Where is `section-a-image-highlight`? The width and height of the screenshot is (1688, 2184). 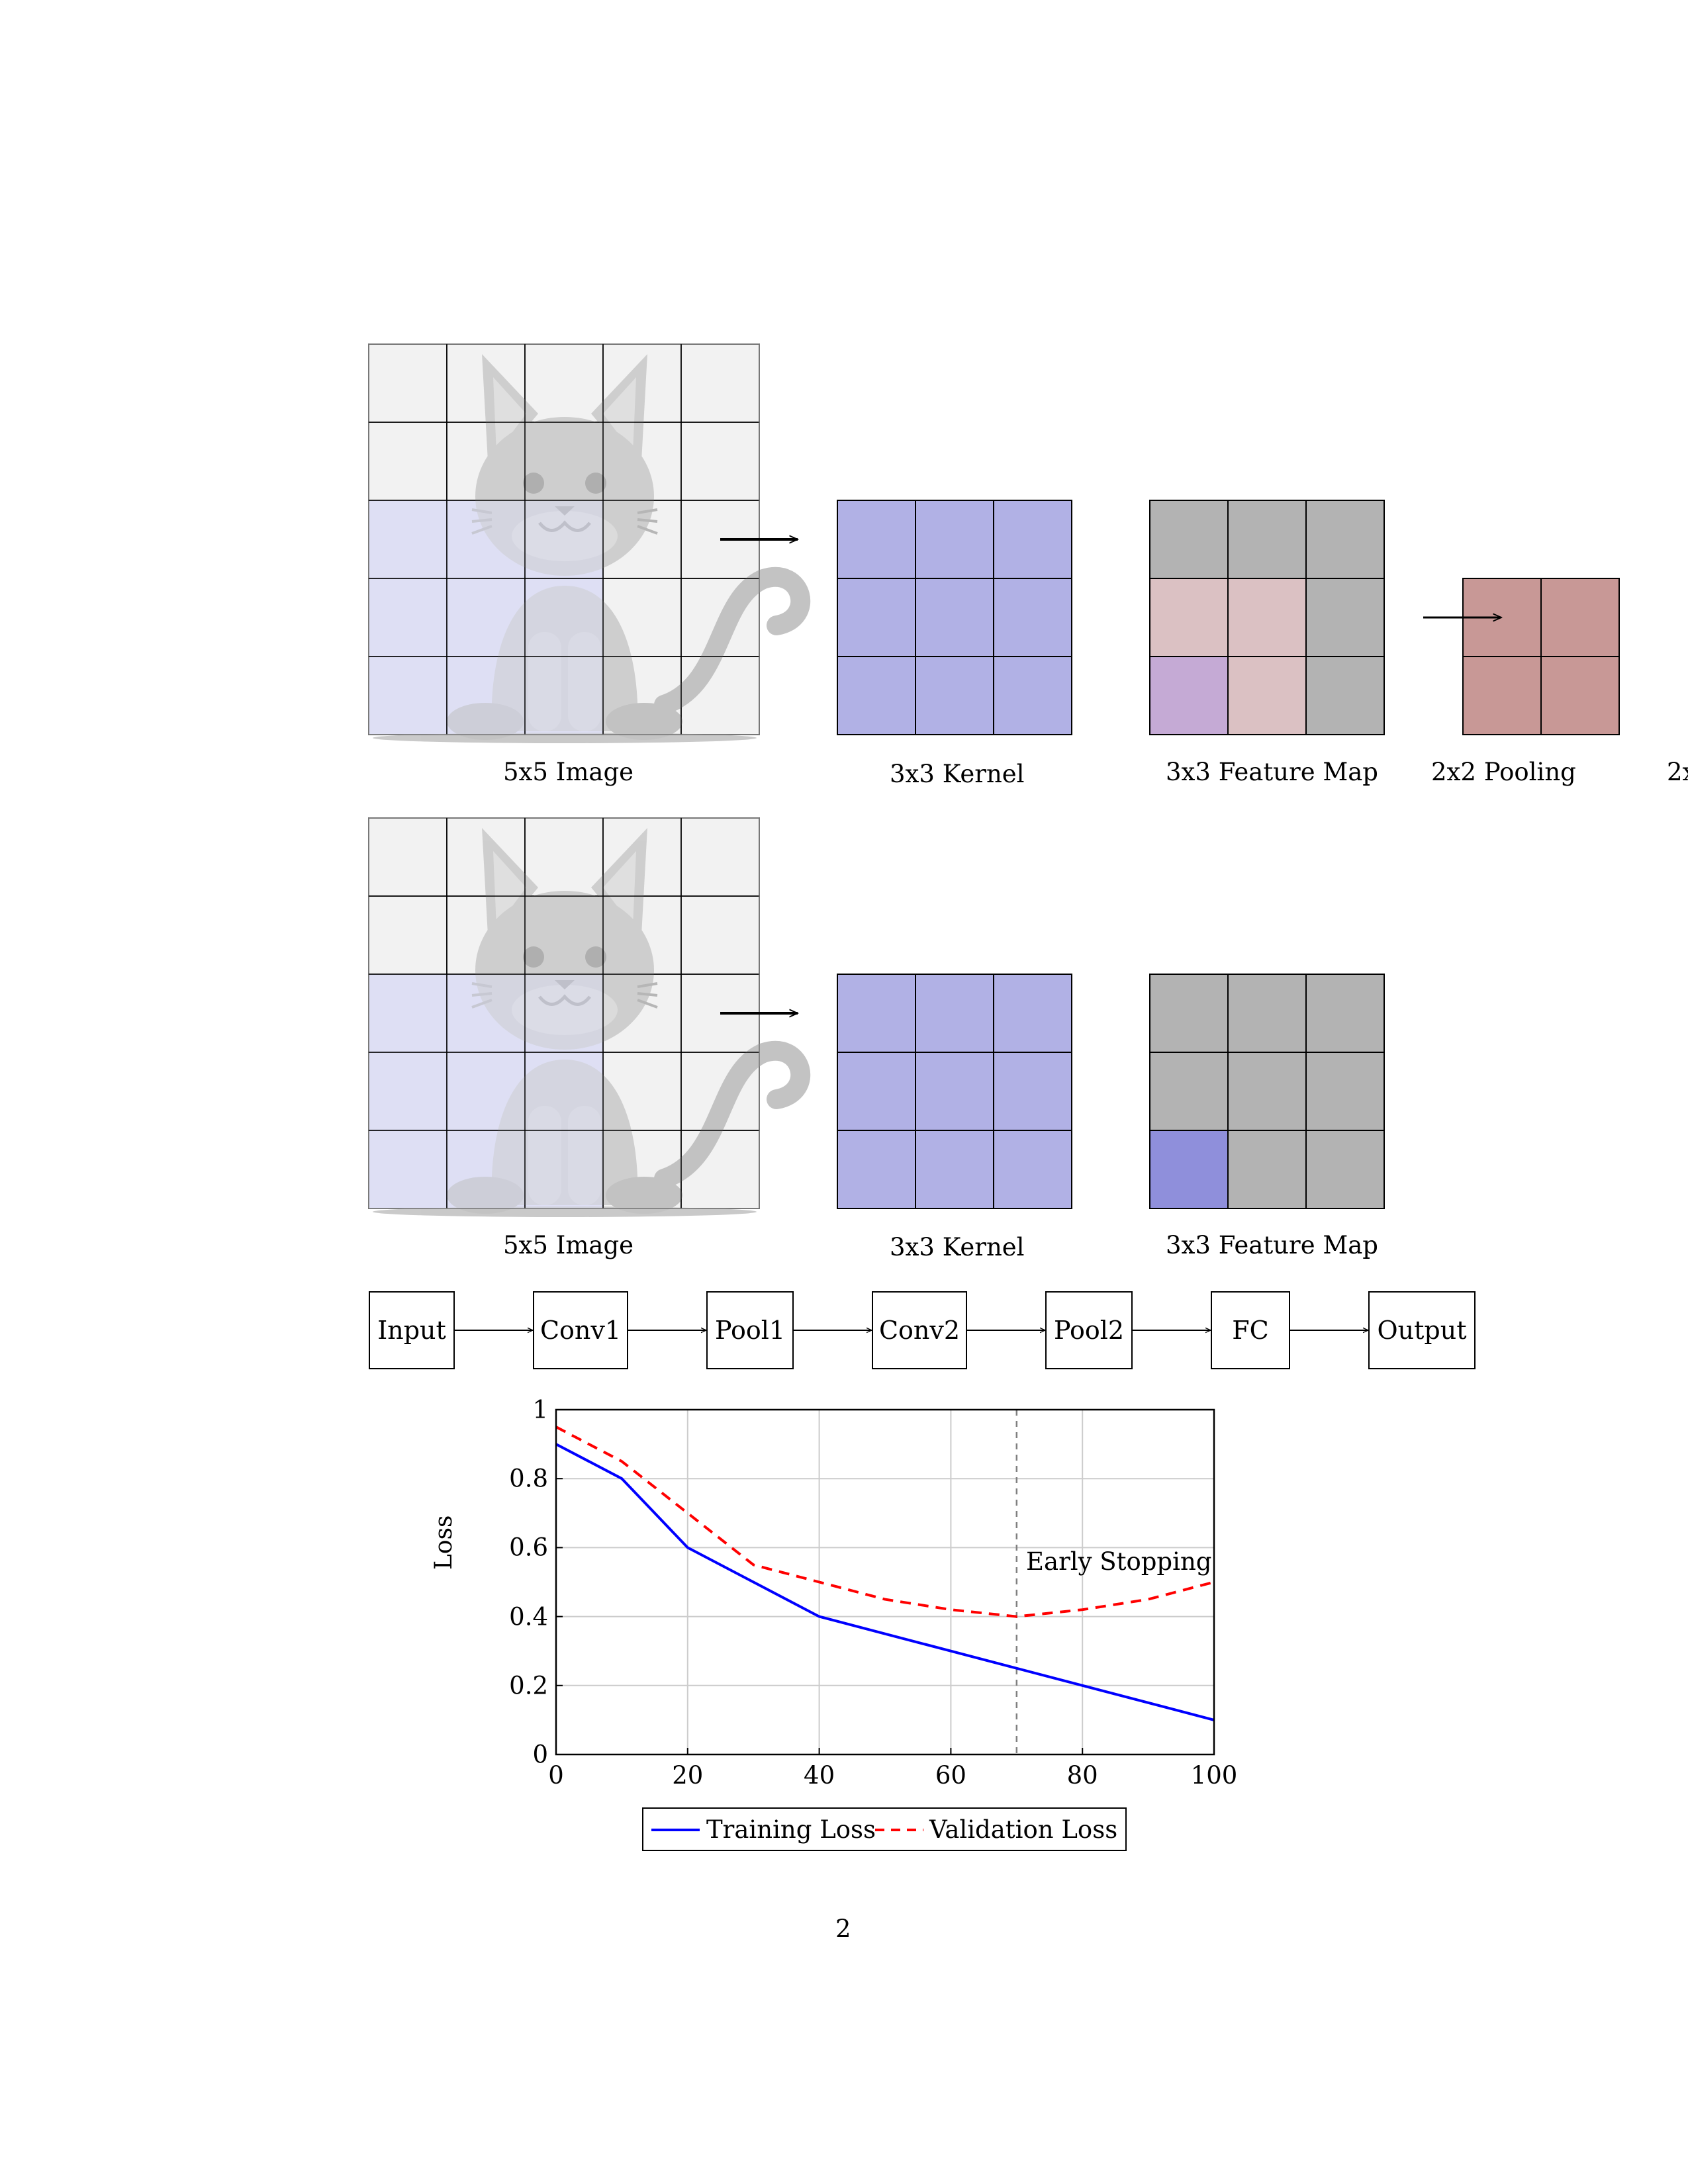
section-a-image-highlight is located at coordinates (486, 617).